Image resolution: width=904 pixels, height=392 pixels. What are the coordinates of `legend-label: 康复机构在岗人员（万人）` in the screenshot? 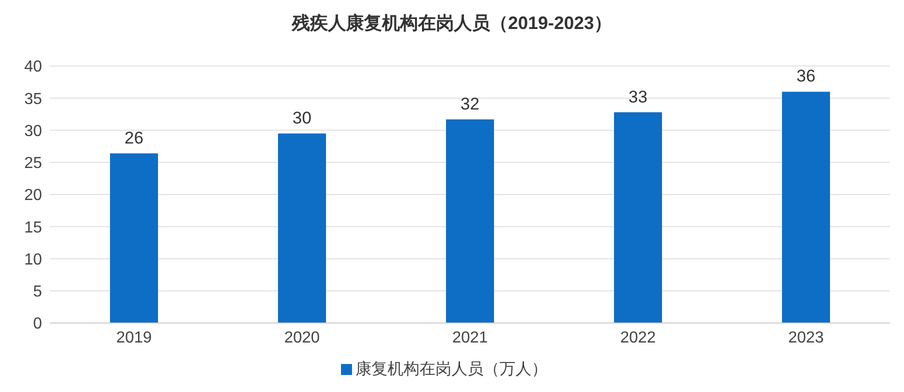 It's located at (452, 369).